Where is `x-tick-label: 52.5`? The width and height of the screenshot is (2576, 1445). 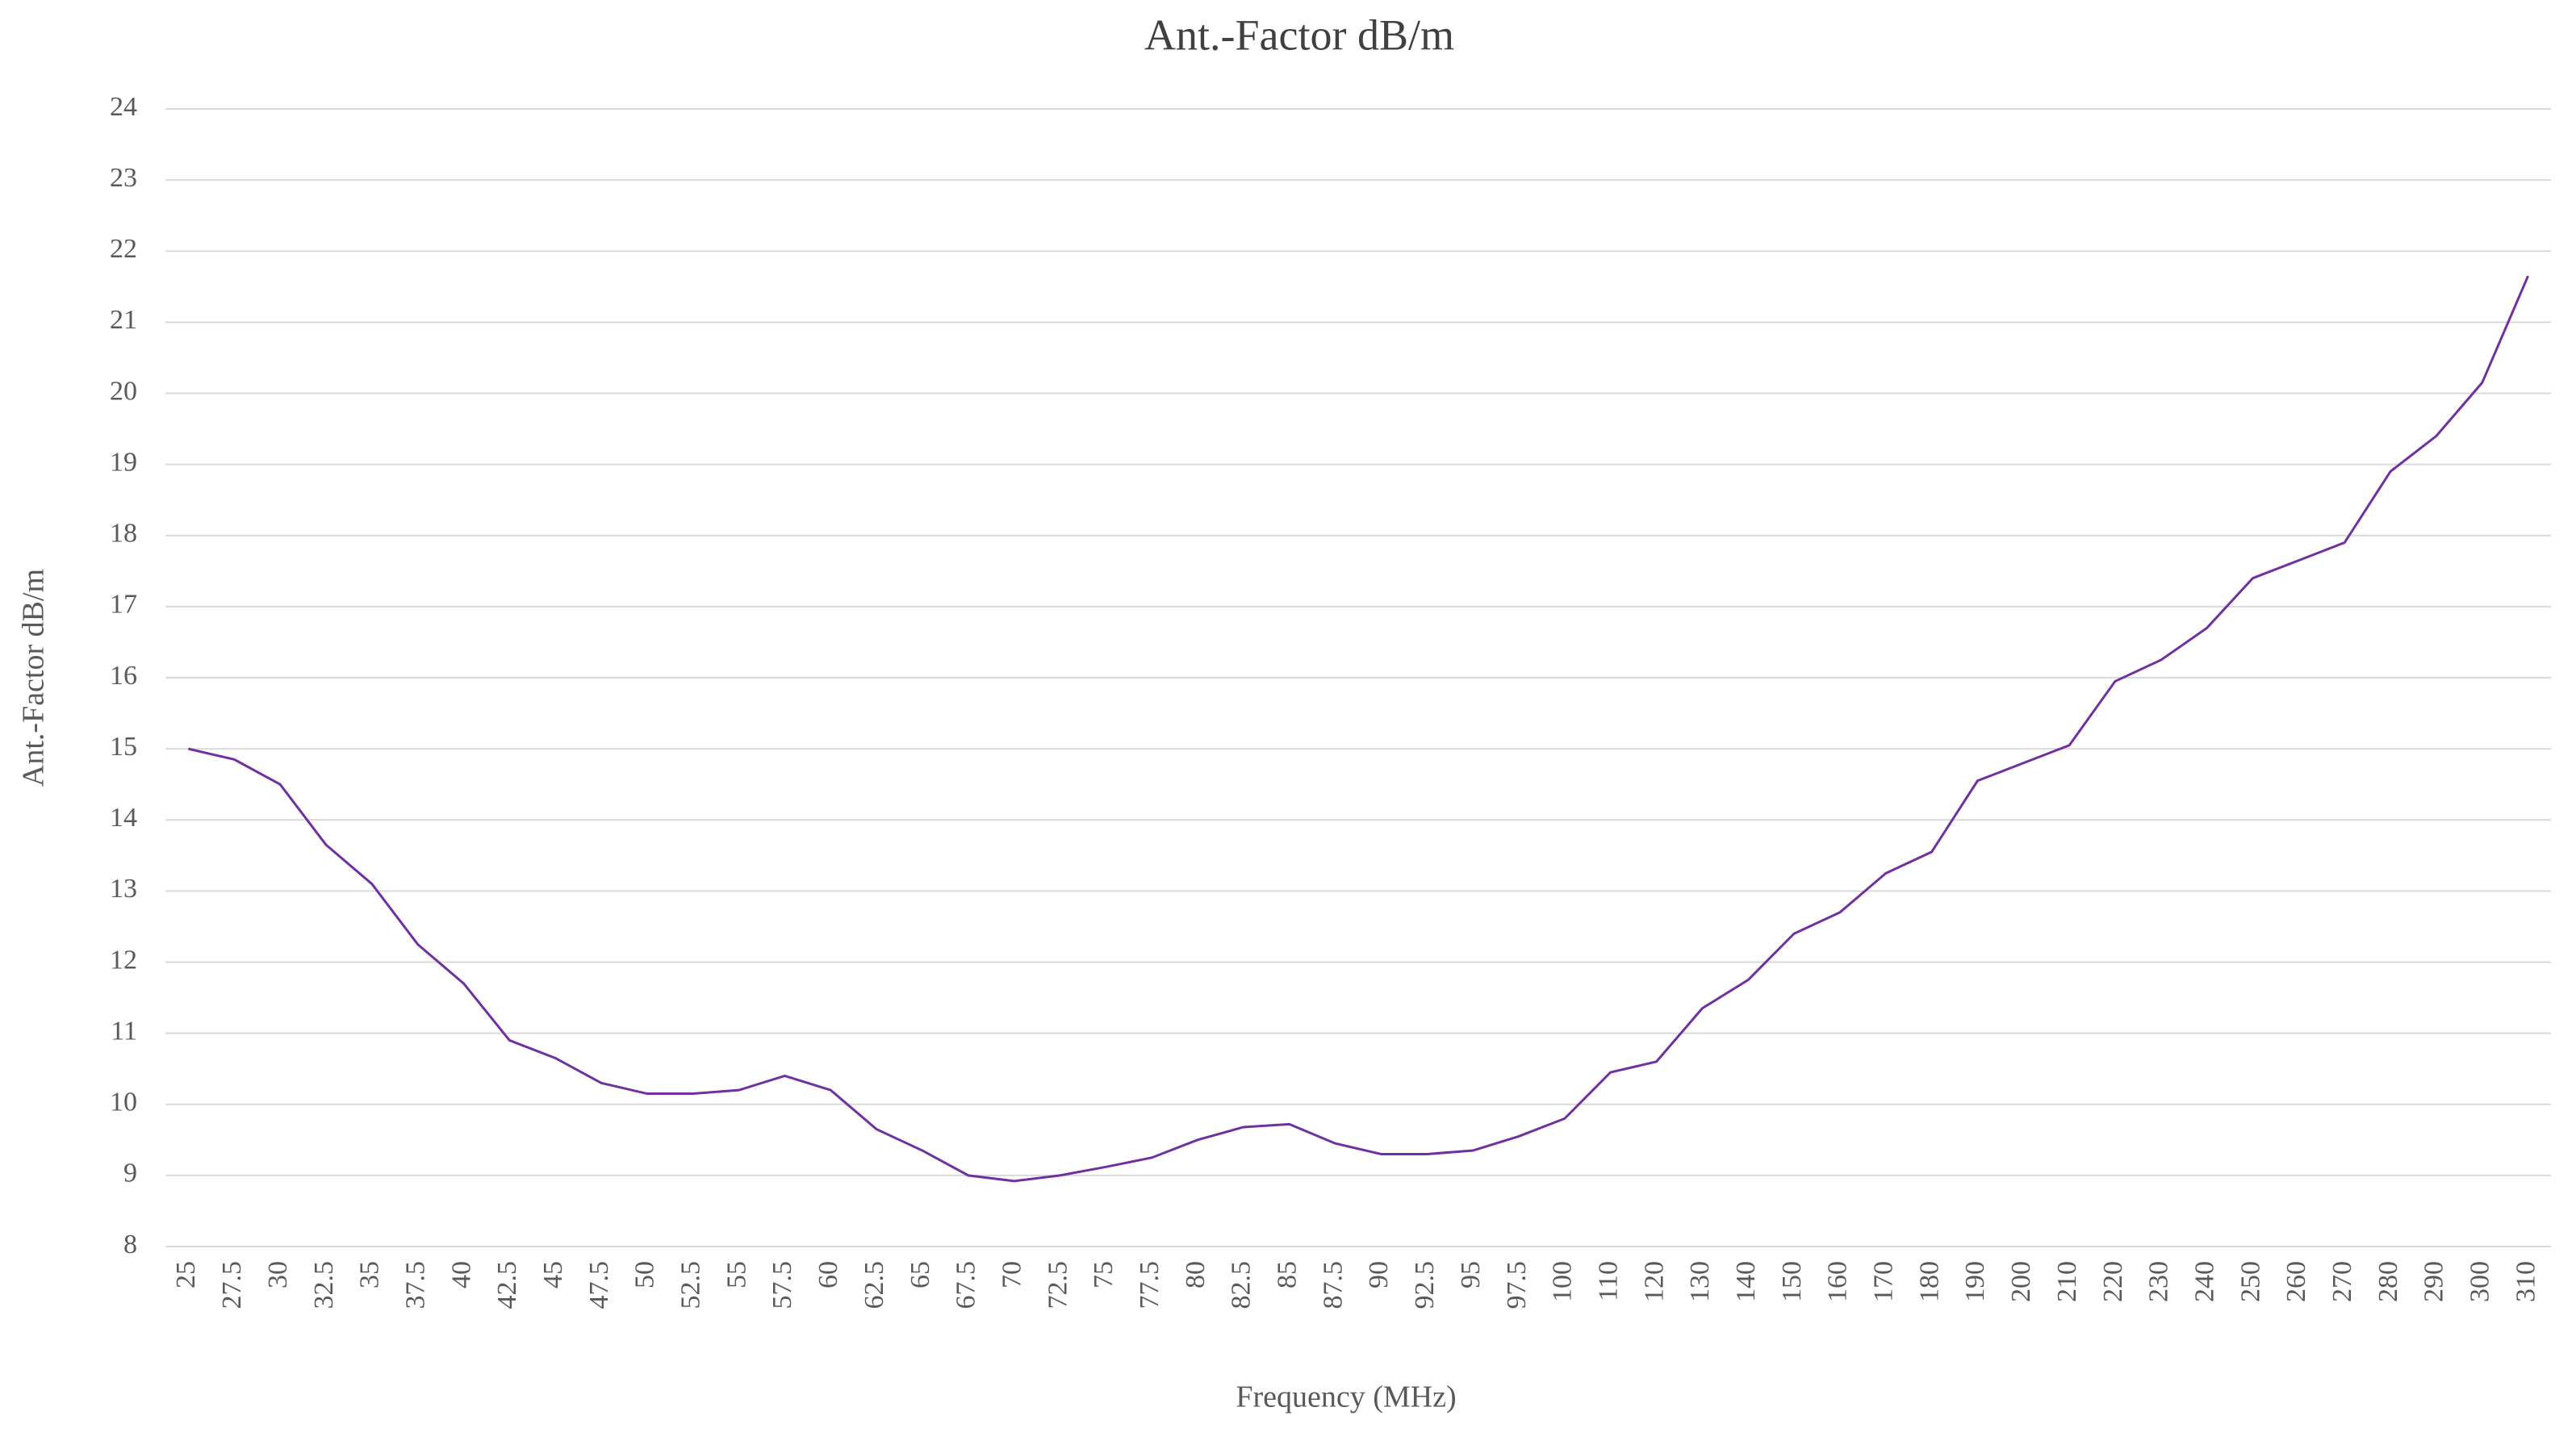 x-tick-label: 52.5 is located at coordinates (691, 1285).